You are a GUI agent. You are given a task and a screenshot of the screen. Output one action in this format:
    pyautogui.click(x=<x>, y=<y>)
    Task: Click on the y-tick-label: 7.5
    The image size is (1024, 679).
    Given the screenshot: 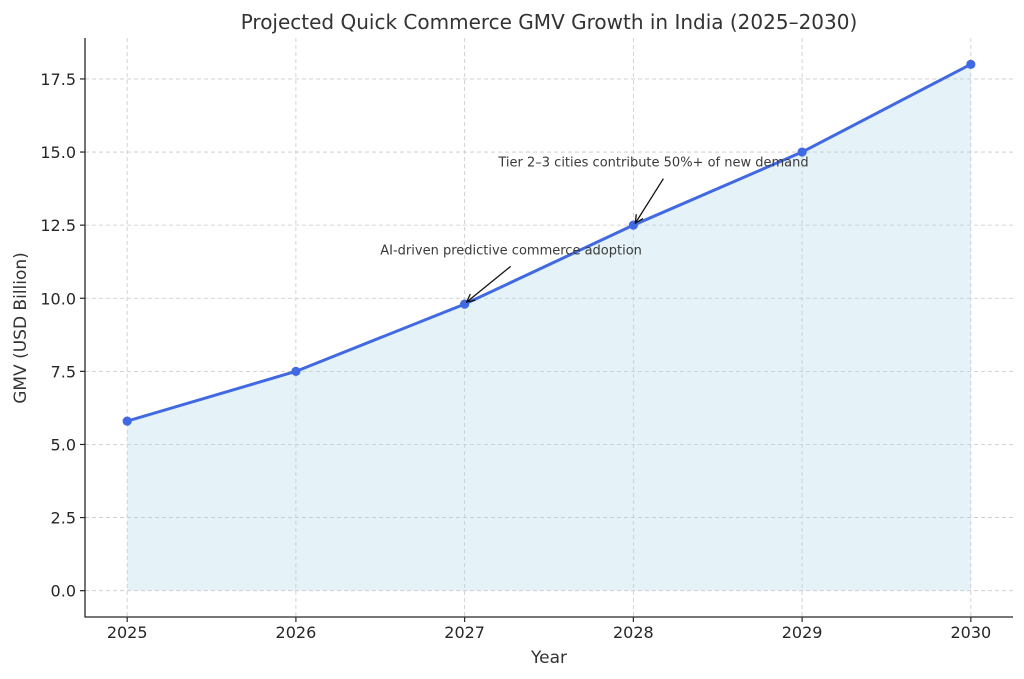 What is the action you would take?
    pyautogui.click(x=63, y=371)
    